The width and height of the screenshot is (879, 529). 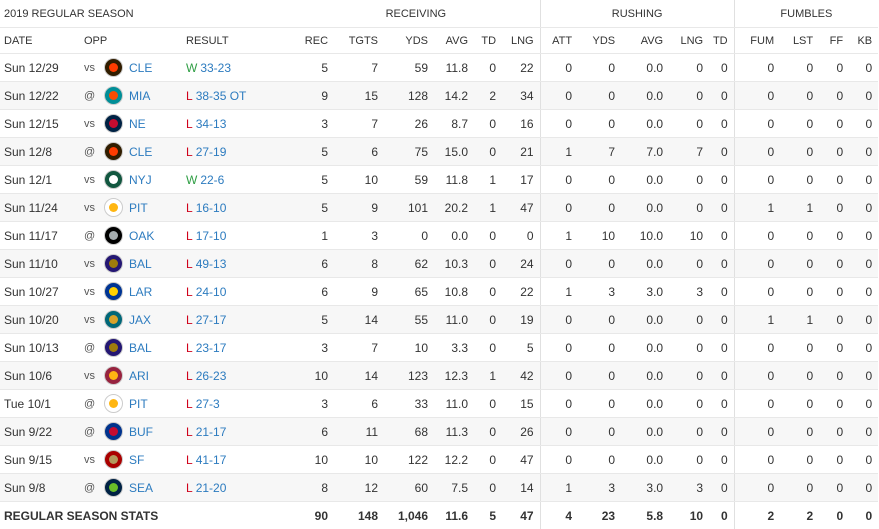 What do you see at coordinates (92, 68) in the screenshot?
I see `home-away-indicator: vs` at bounding box center [92, 68].